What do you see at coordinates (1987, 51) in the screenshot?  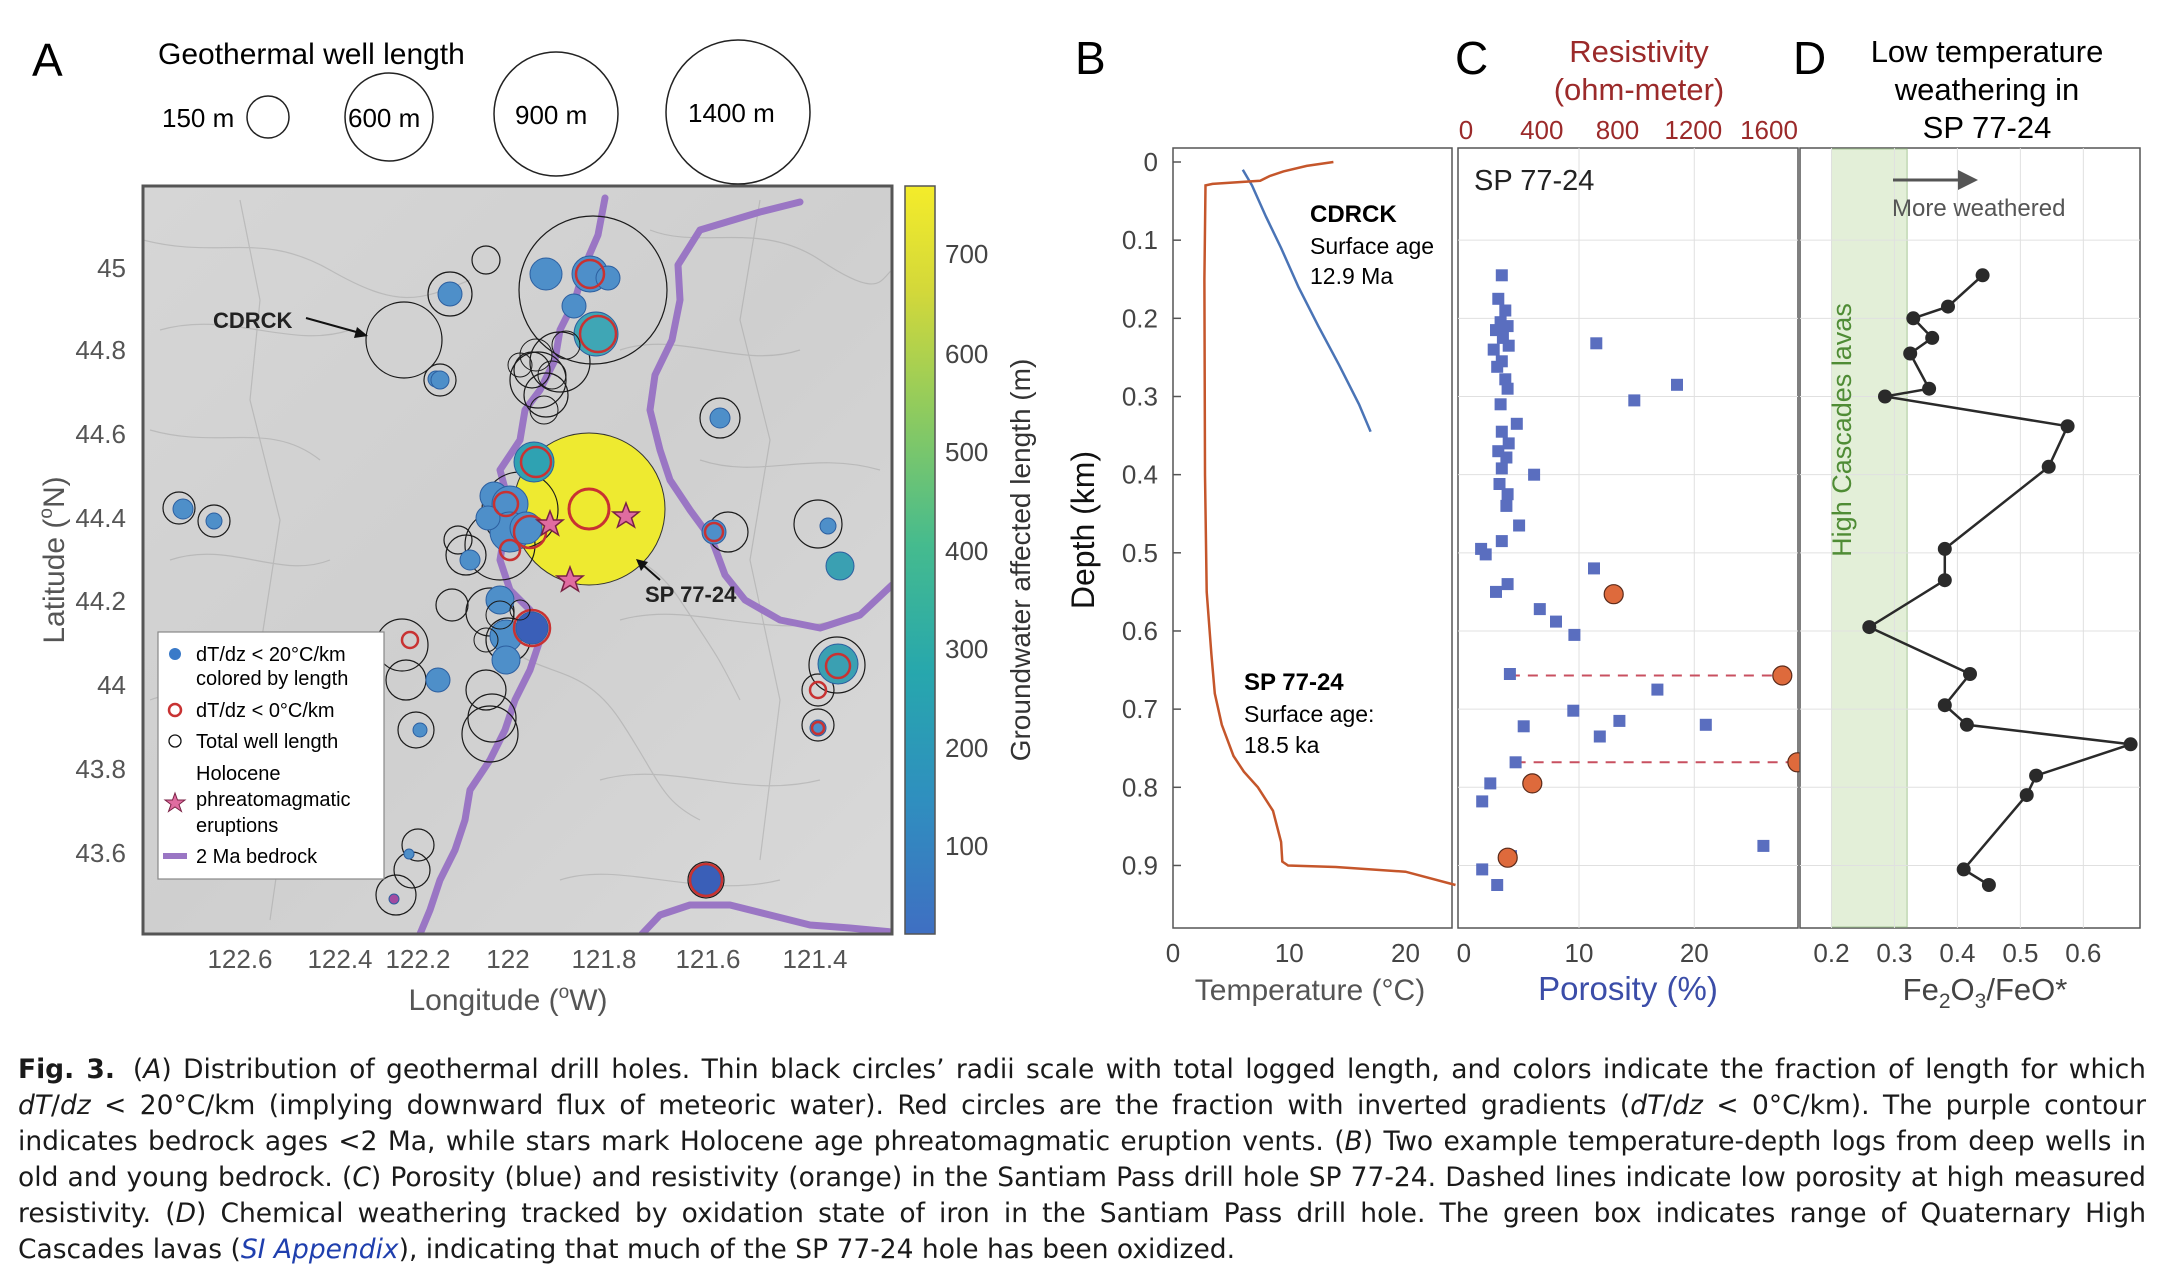 I see `panelD-title-line1: Low temperature` at bounding box center [1987, 51].